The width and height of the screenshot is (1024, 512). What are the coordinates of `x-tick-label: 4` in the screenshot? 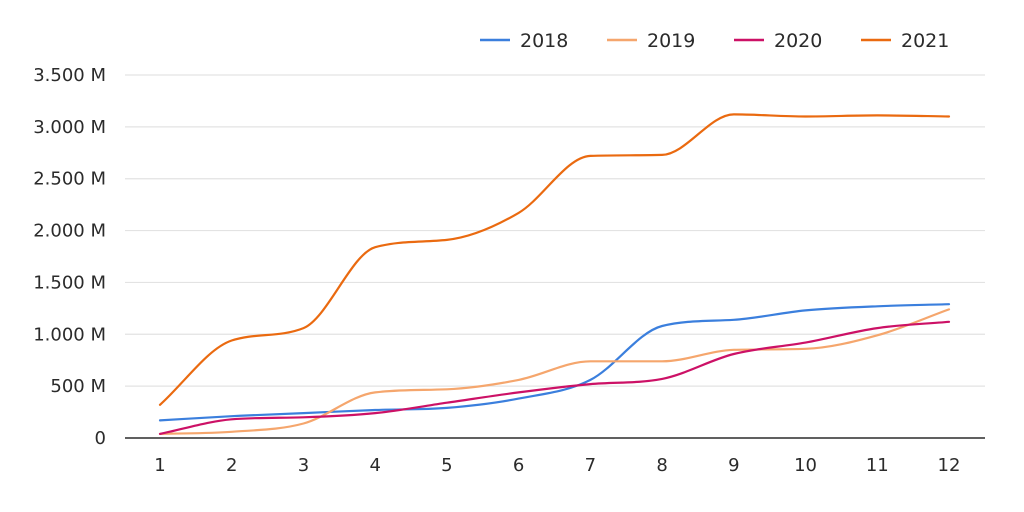 It's located at (374, 465).